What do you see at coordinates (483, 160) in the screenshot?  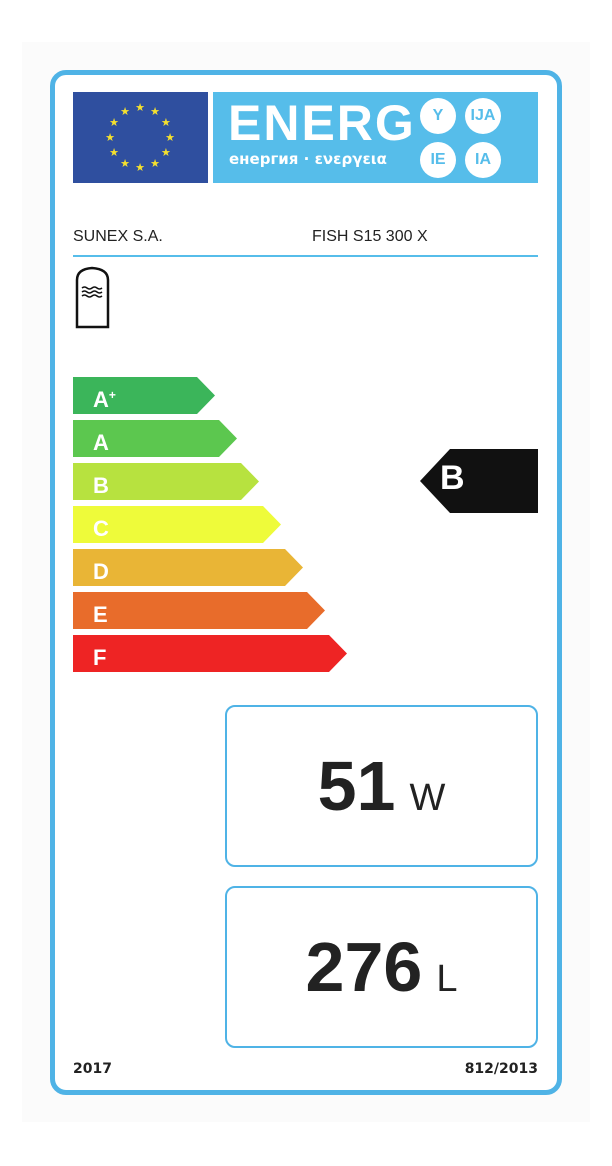 I see `lang-circle: IA` at bounding box center [483, 160].